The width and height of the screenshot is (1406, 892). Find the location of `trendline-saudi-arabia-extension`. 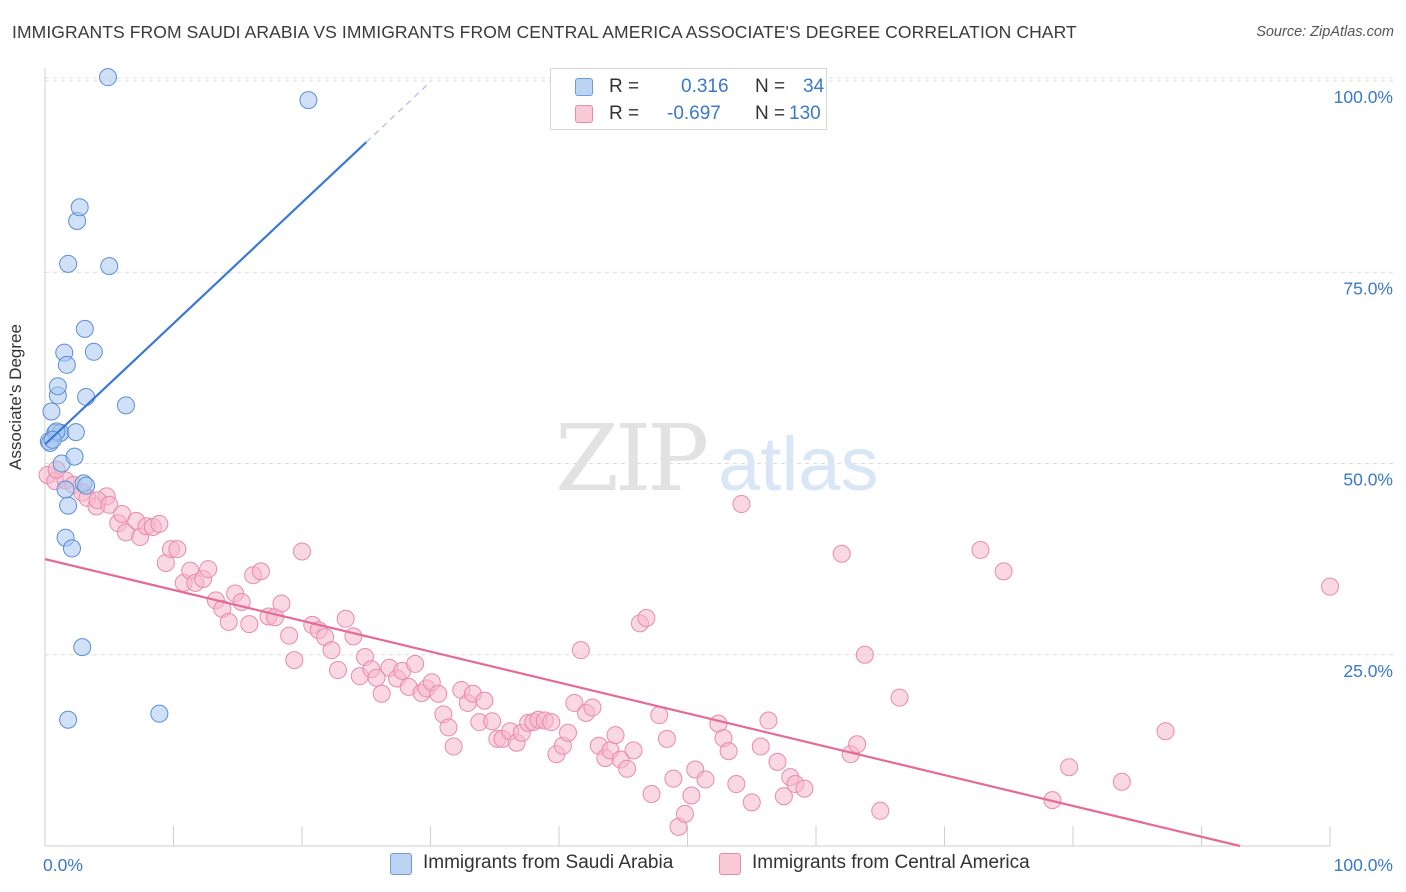

trendline-saudi-arabia-extension is located at coordinates (398, 112).